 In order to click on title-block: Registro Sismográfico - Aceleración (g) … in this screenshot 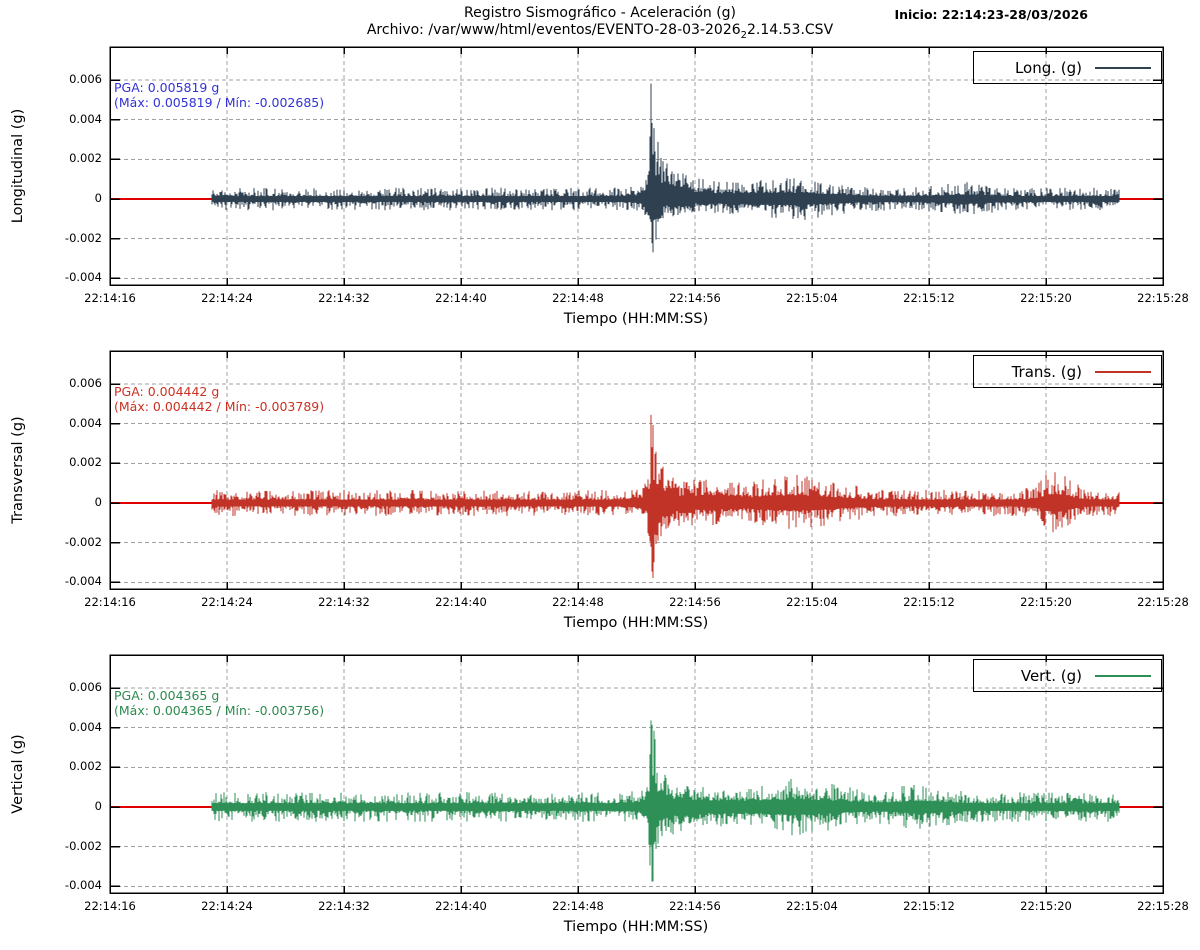, I will do `click(600, 24)`.